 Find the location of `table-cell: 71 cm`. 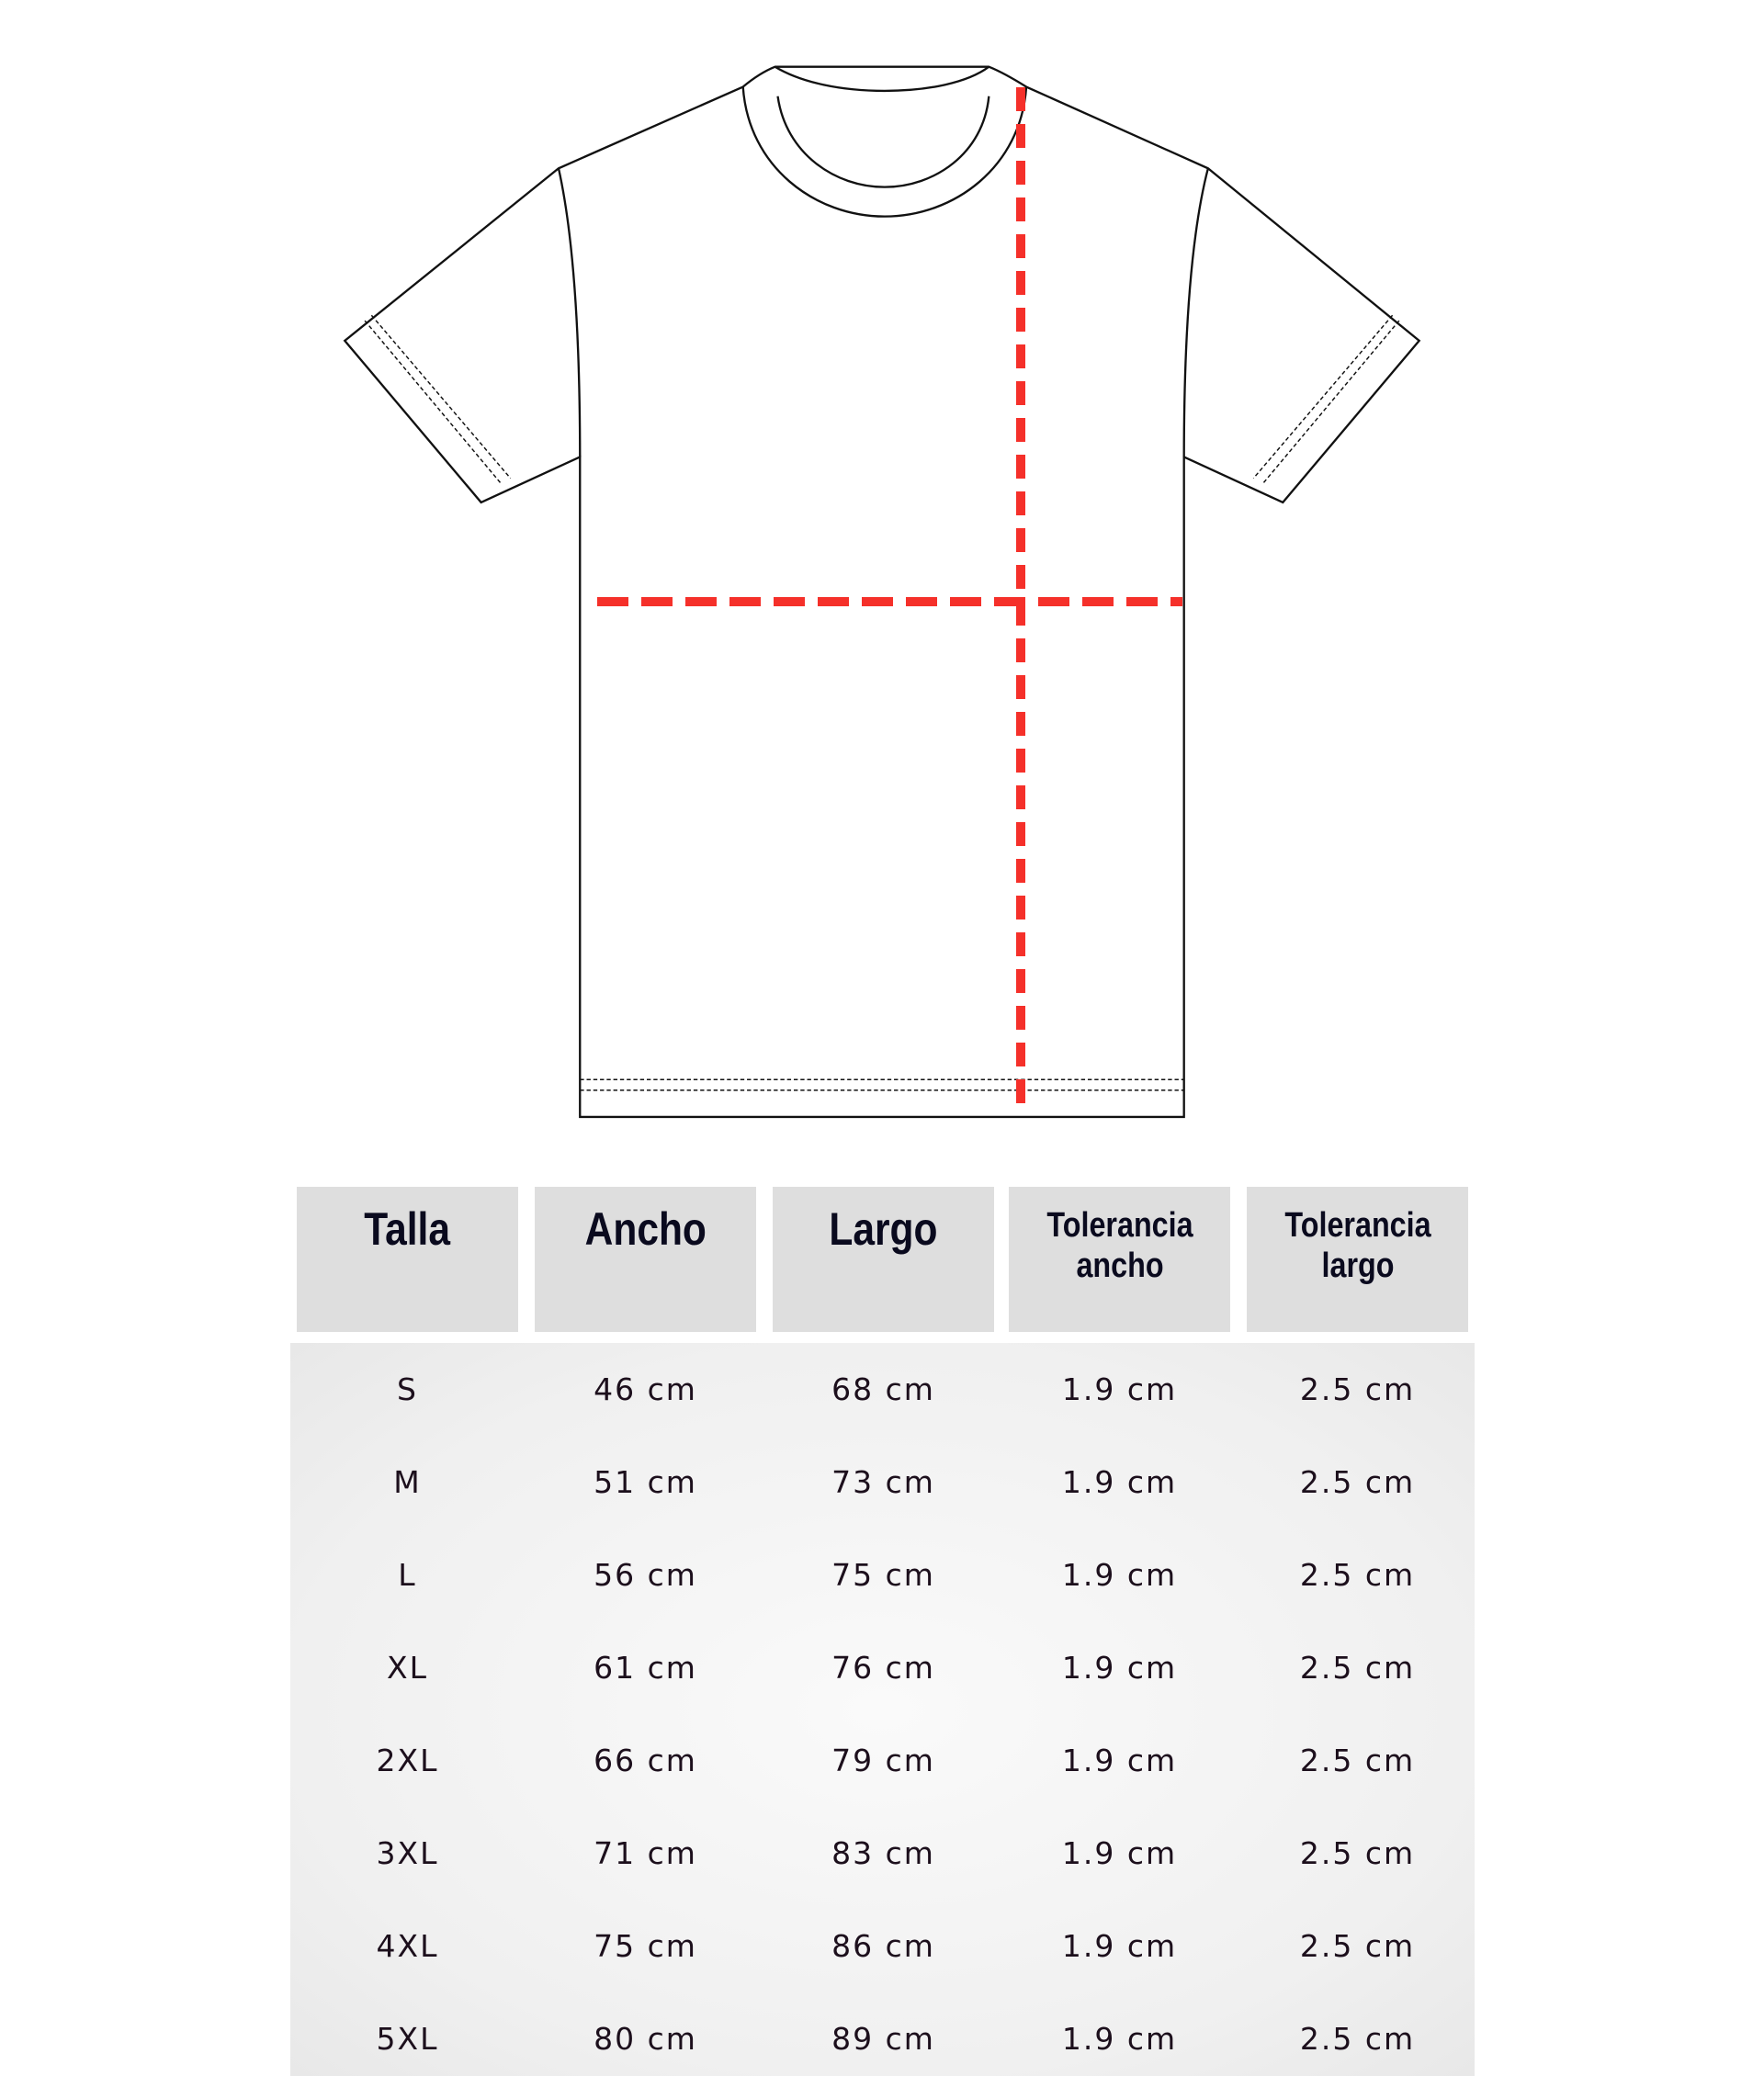

table-cell: 71 cm is located at coordinates (645, 1853).